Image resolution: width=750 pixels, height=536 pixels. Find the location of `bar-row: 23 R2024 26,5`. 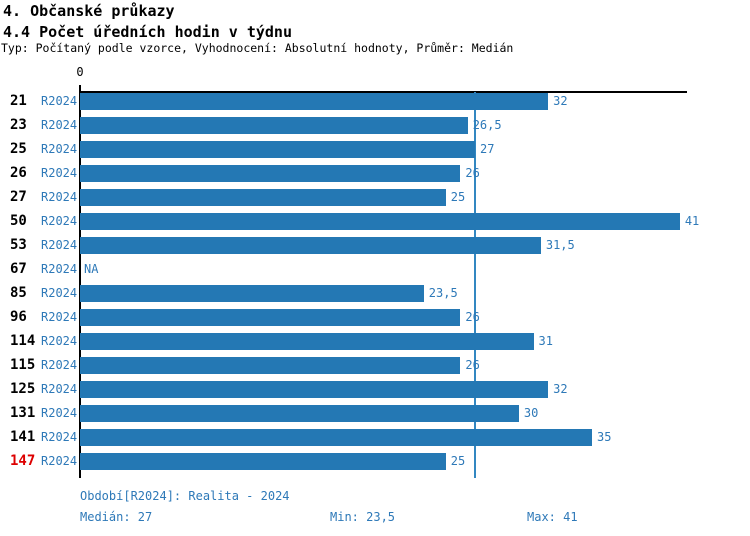

bar-row: 23 R2024 26,5 is located at coordinates (375, 128).